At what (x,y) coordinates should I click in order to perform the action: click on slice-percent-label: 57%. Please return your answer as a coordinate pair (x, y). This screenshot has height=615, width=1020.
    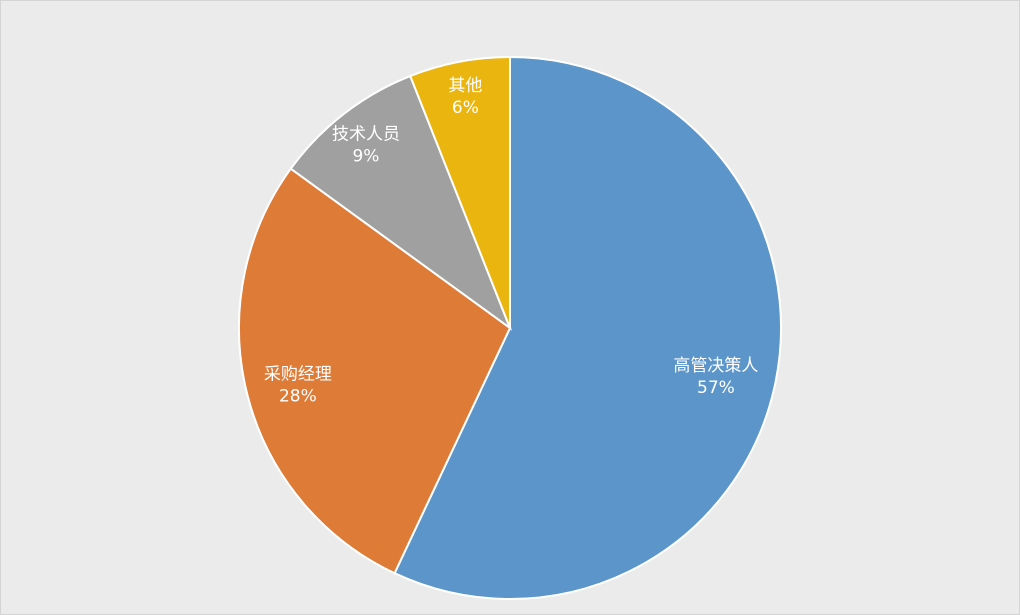
    Looking at the image, I should click on (716, 388).